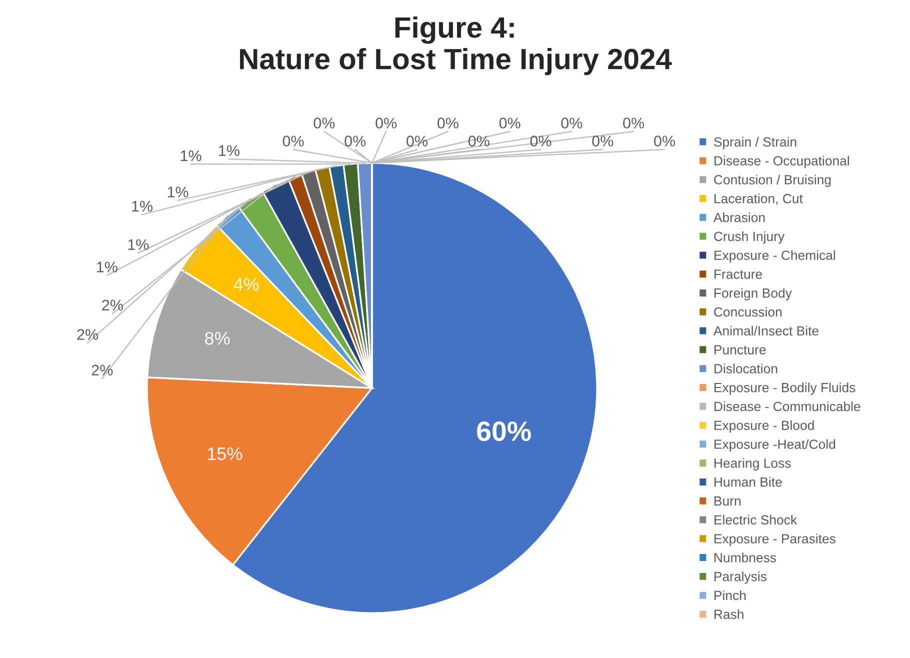  What do you see at coordinates (746, 369) in the screenshot?
I see `legend-label: Dislocation` at bounding box center [746, 369].